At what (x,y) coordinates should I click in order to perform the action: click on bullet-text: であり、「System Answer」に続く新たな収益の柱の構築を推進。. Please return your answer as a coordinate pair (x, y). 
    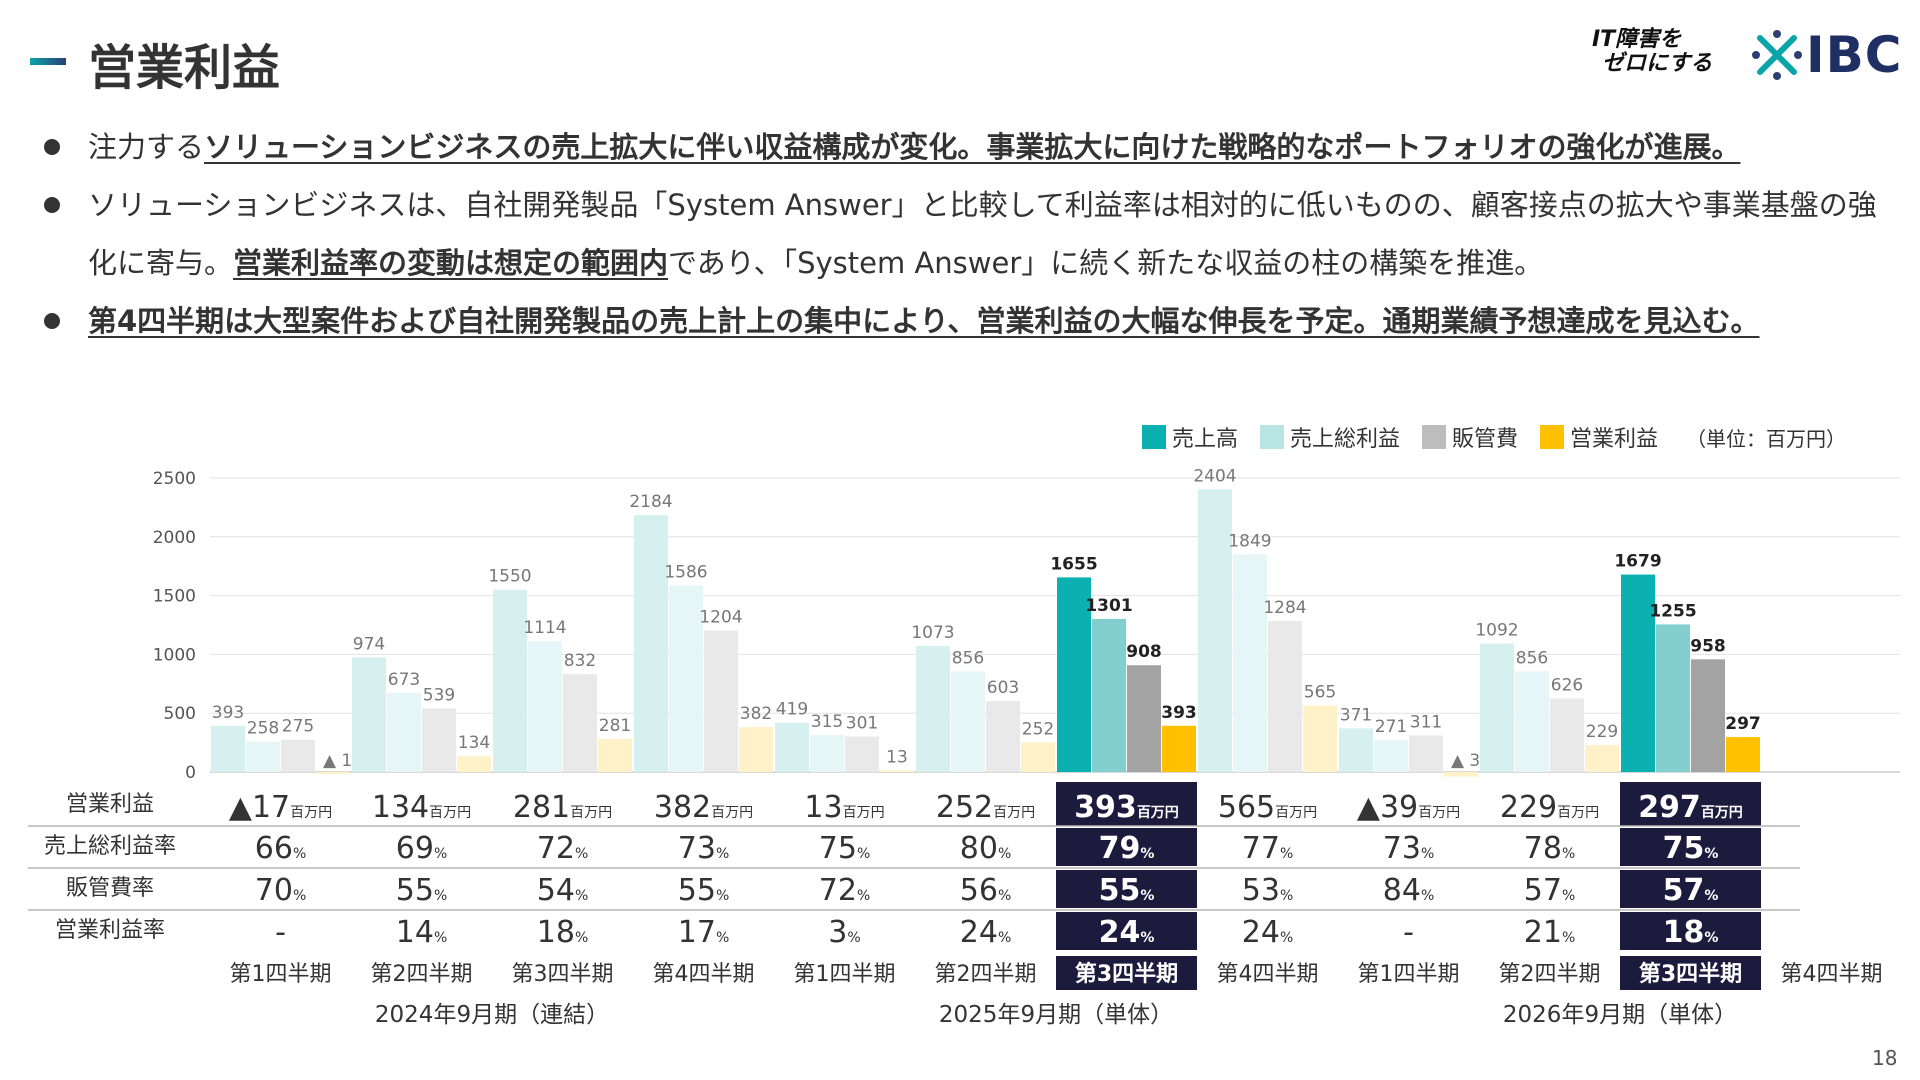
    Looking at the image, I should click on (1106, 263).